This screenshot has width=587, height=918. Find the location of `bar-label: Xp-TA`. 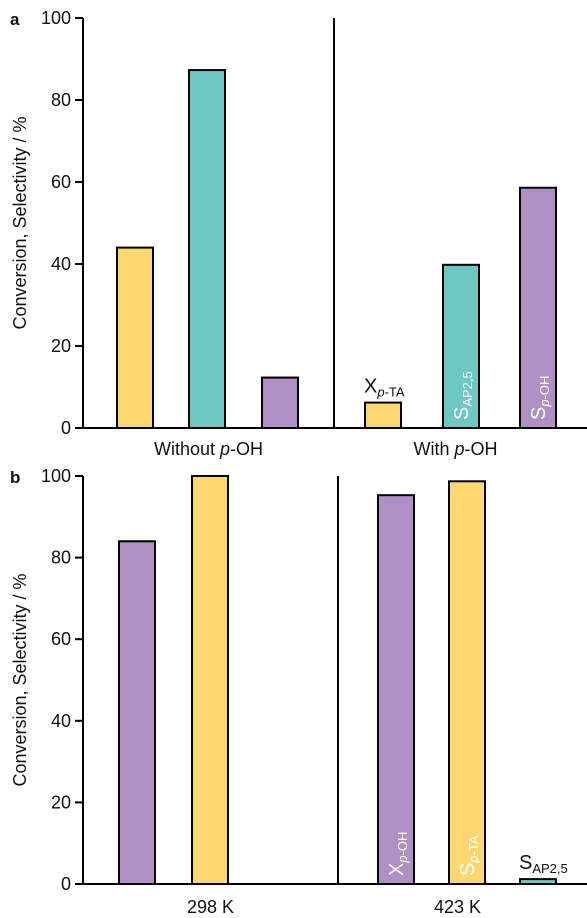

bar-label: Xp-TA is located at coordinates (384, 388).